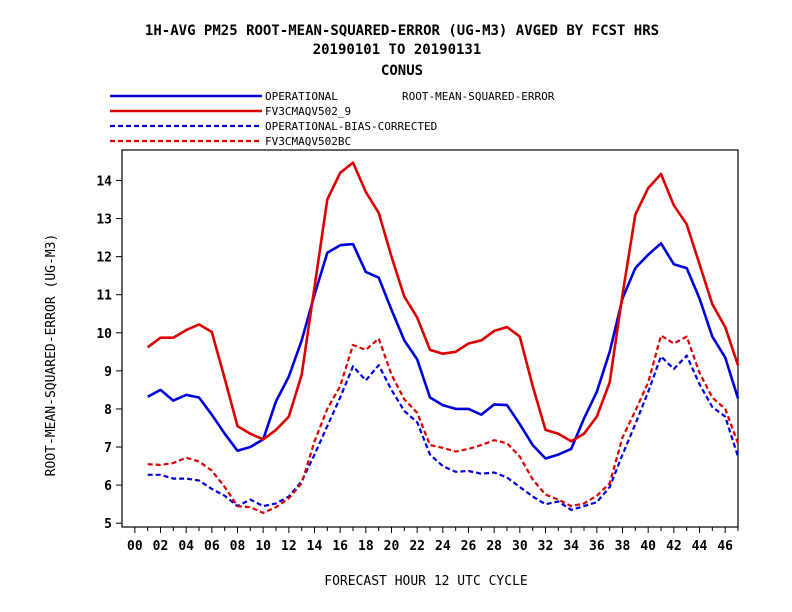 This screenshot has height=612, width=792. I want to click on x-tick-label: 30, so click(520, 546).